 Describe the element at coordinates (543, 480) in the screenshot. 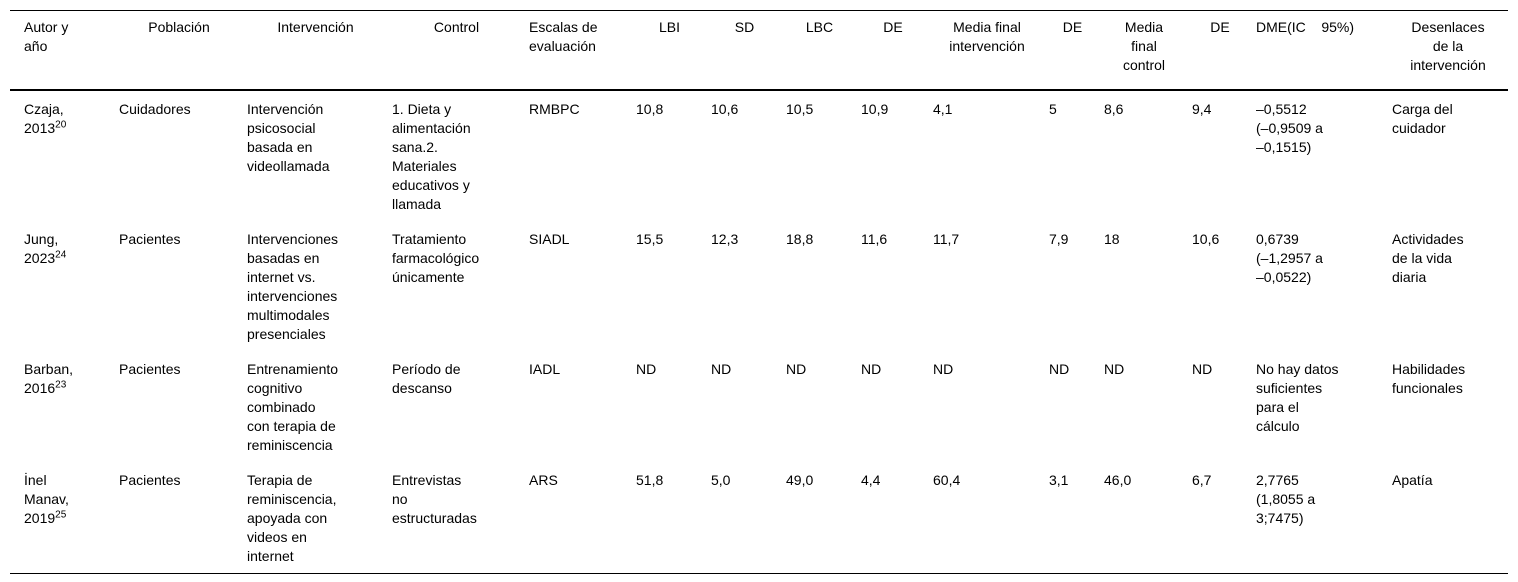

I see `cell-escala: ARS` at that location.